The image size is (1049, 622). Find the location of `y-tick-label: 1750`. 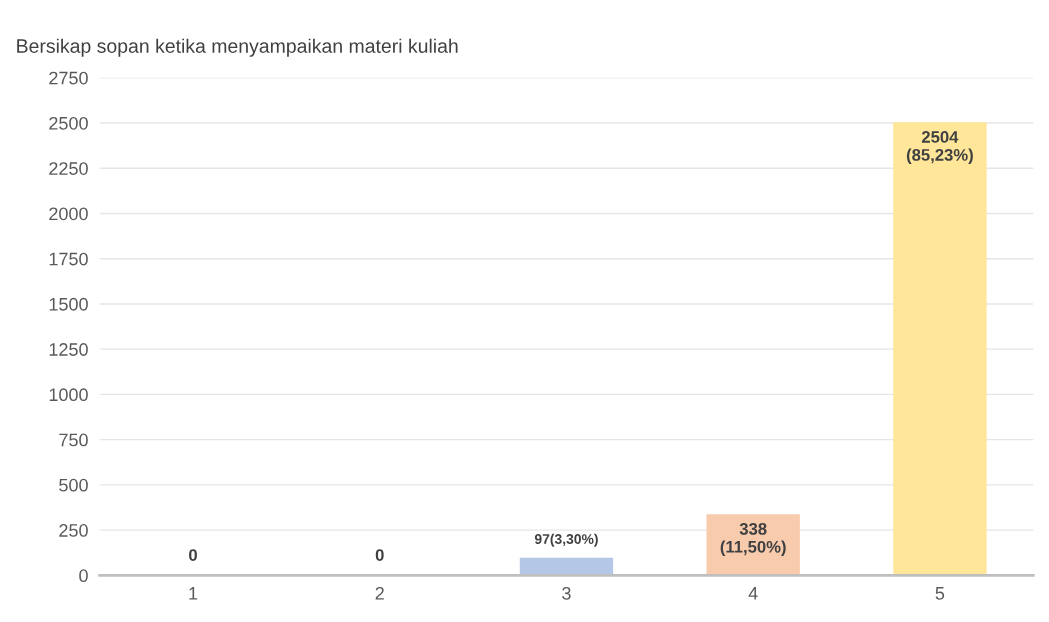

y-tick-label: 1750 is located at coordinates (68, 259).